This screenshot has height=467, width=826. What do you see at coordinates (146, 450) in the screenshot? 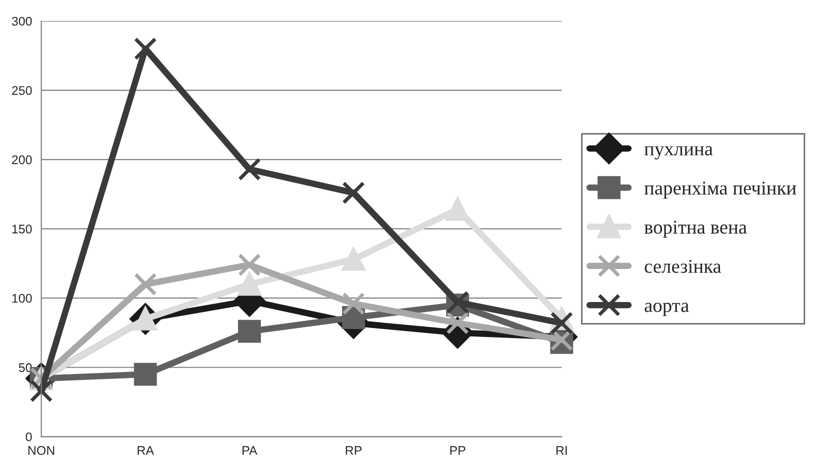
I see `x-tick-label: RA` at bounding box center [146, 450].